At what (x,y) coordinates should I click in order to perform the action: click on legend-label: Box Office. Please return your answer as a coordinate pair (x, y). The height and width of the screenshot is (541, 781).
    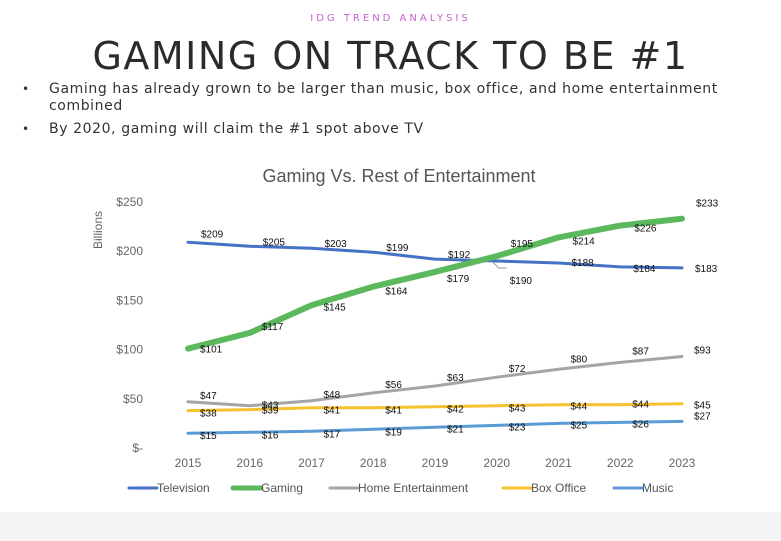
    Looking at the image, I should click on (558, 488).